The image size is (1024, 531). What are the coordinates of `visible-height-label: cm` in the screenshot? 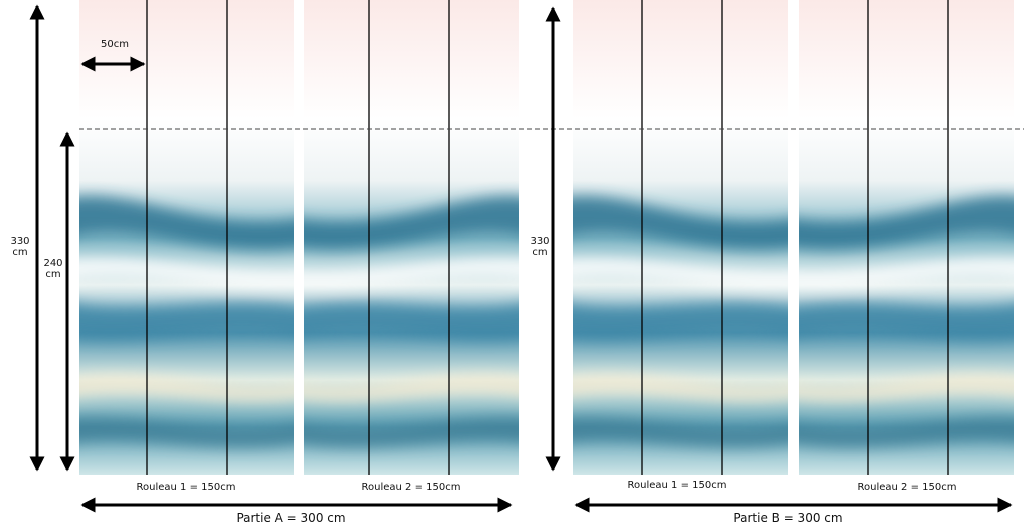 It's located at (52, 274).